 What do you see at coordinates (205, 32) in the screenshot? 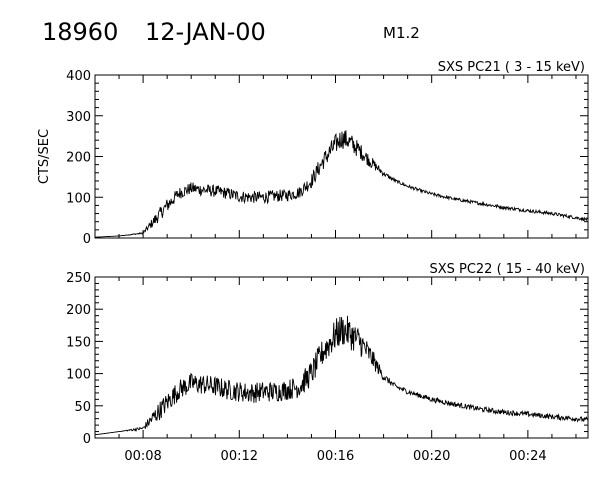
I see `date-label: 12-JAN-00` at bounding box center [205, 32].